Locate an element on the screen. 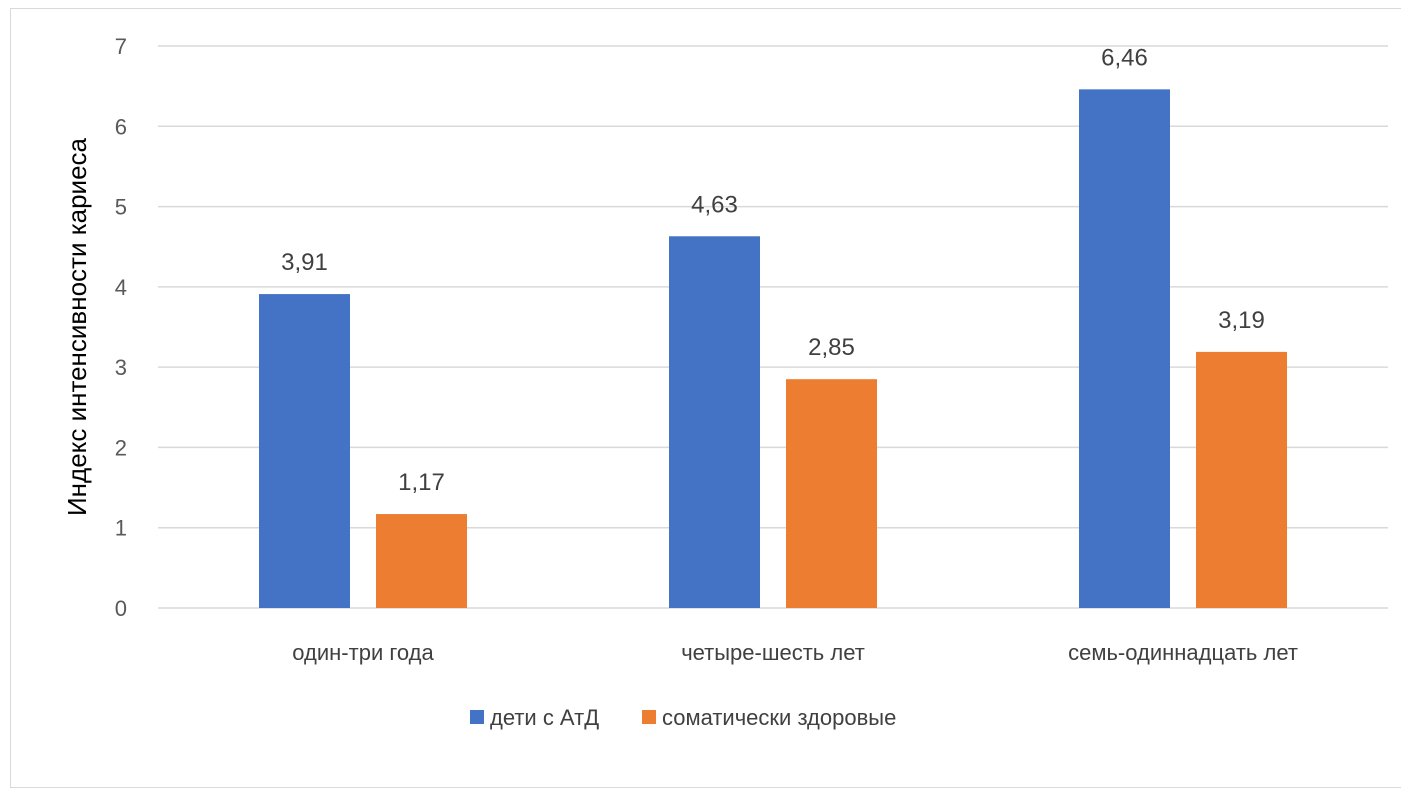 Image resolution: width=1401 pixels, height=788 pixels. legend-label-healthy: соматически здоровые is located at coordinates (779, 717).